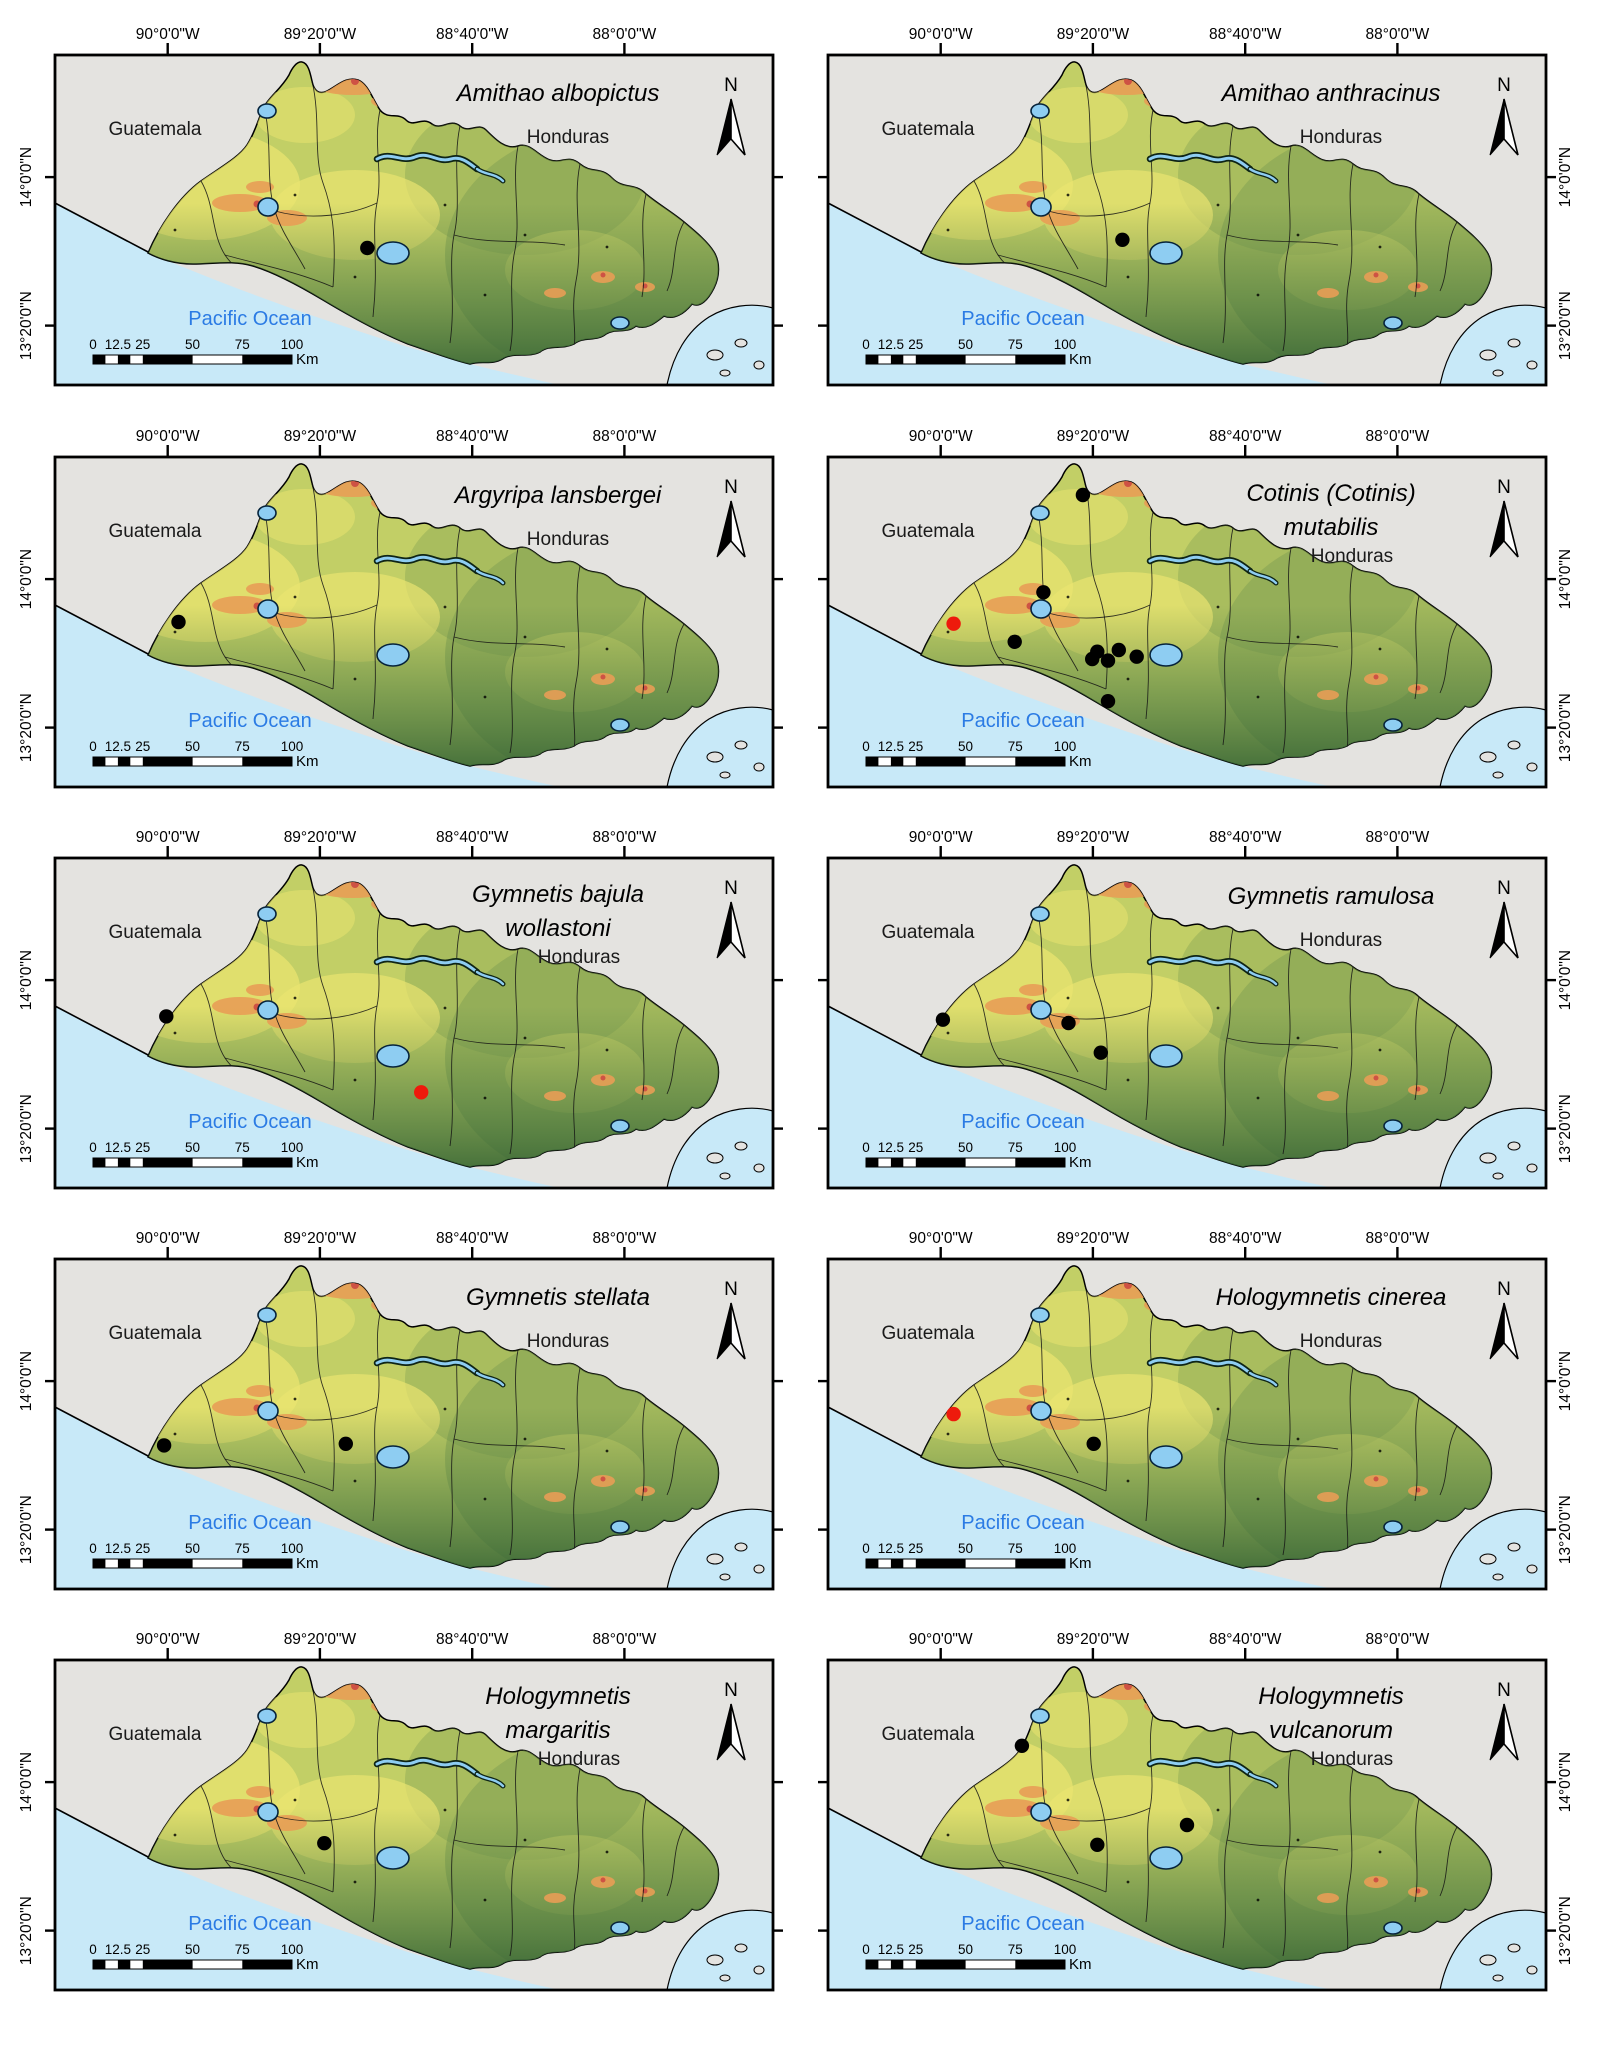 The image size is (1600, 2070). What do you see at coordinates (1331, 1297) in the screenshot?
I see `species-title-line: Hologymnetis cinerea` at bounding box center [1331, 1297].